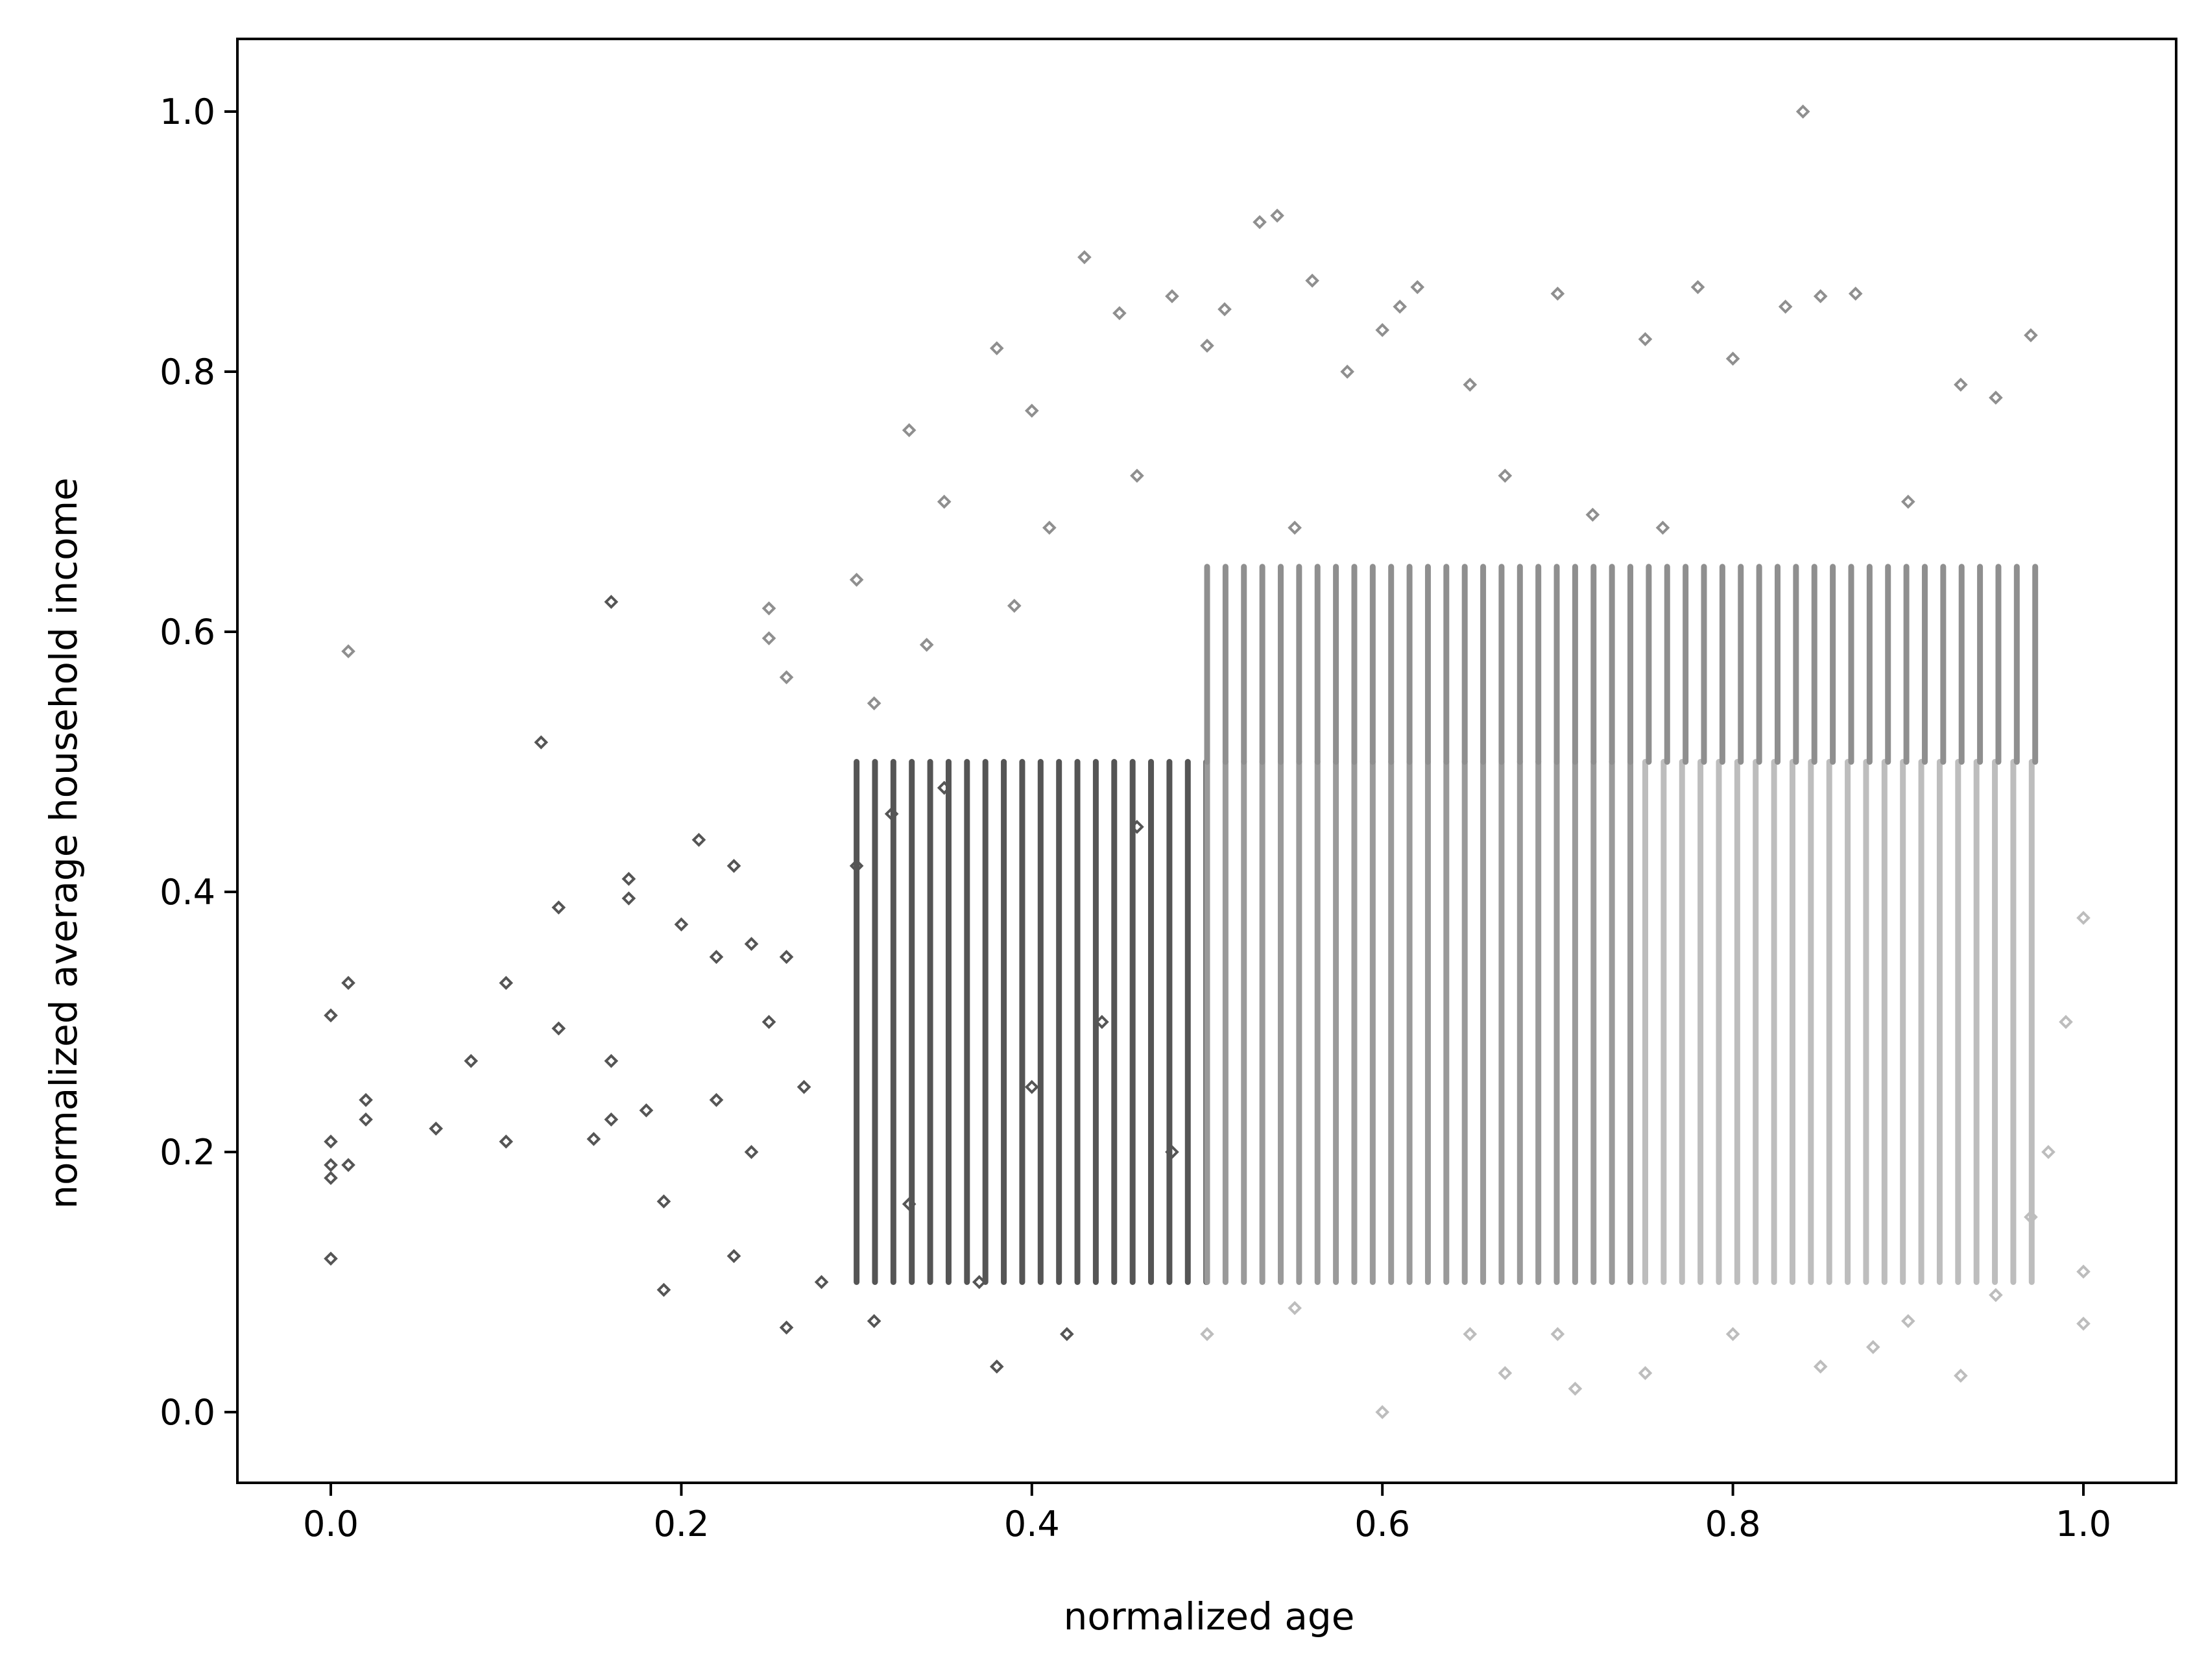 Image resolution: width=2206 pixels, height=1680 pixels. Describe the element at coordinates (681, 1524) in the screenshot. I see `x-tick-label: 0.2` at that location.